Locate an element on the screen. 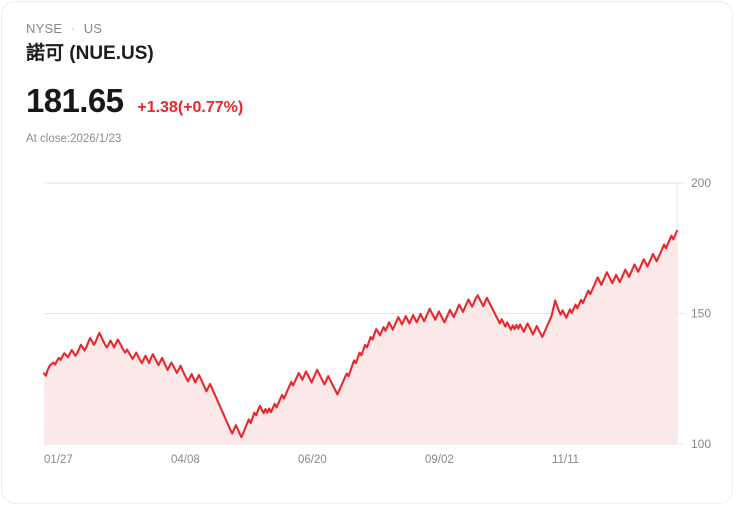 This screenshot has width=736, height=513. svg-text: 09/02 is located at coordinates (439, 460).